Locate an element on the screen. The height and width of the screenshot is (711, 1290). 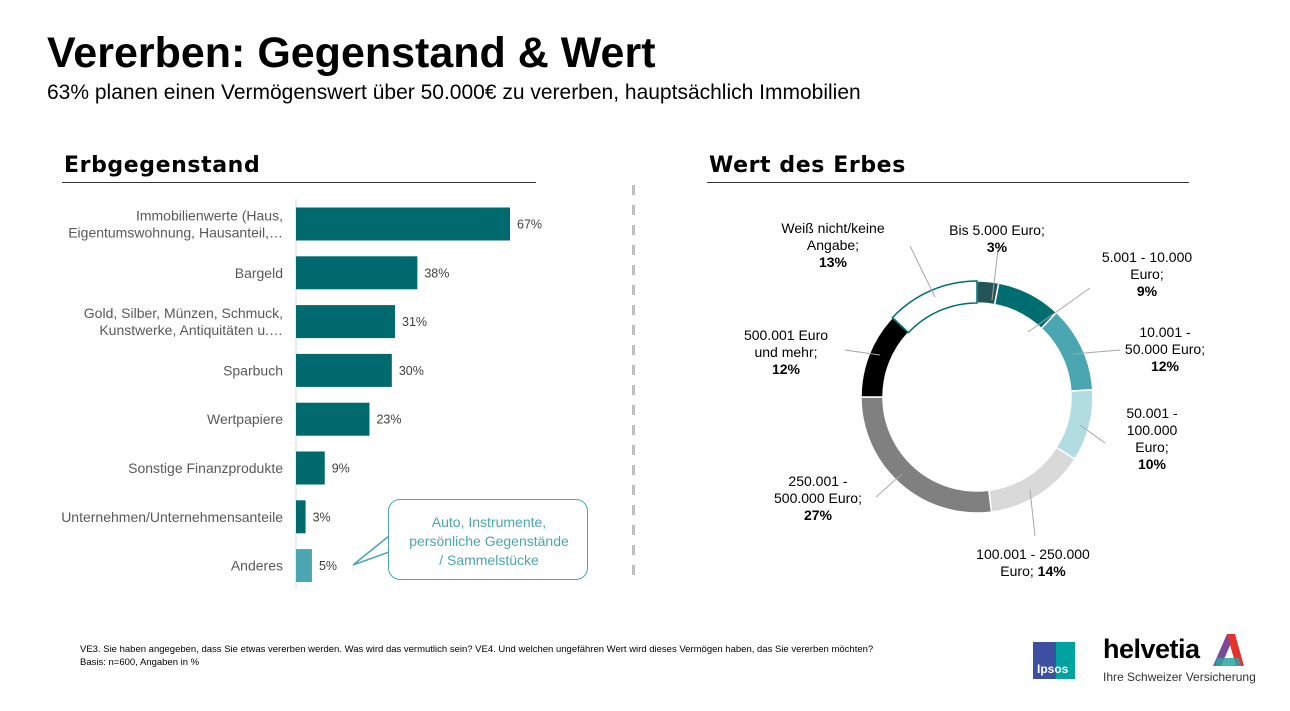
section-divider is located at coordinates (633, 380).